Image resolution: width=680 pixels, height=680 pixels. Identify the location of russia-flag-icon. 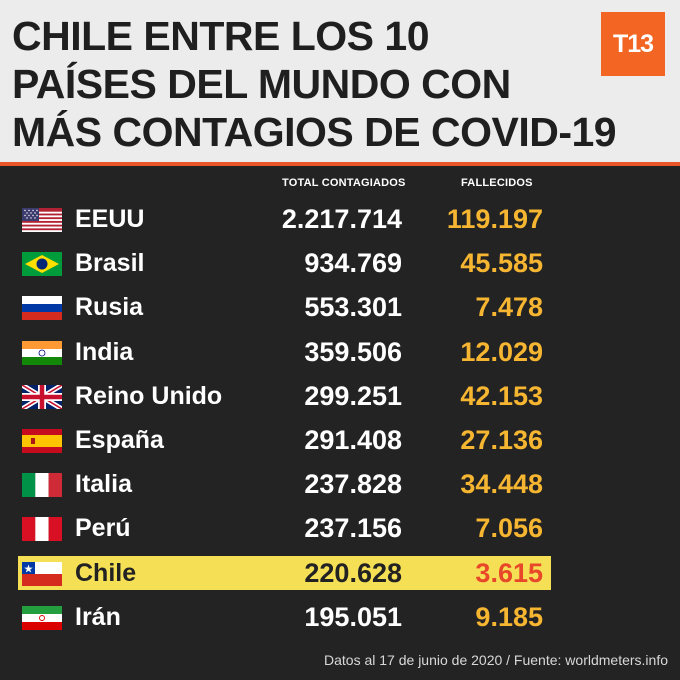
(42, 308).